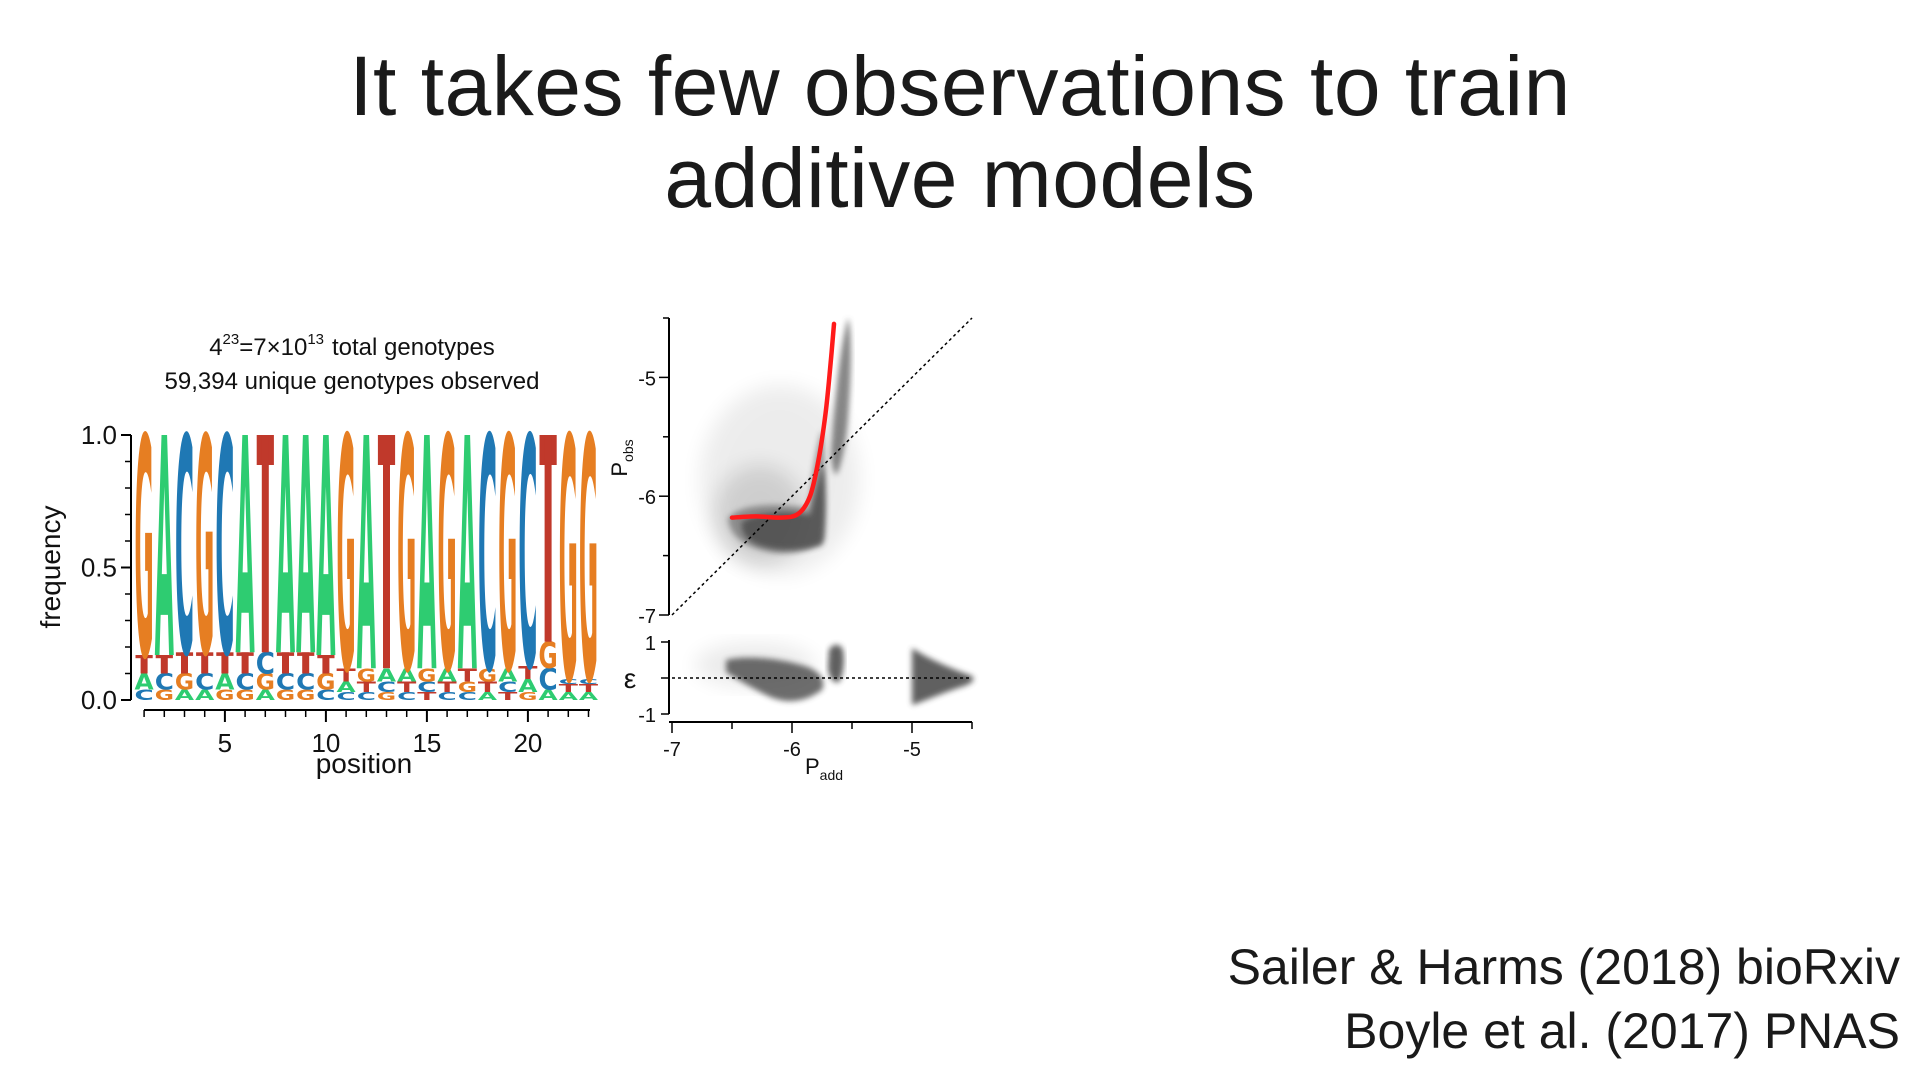 The image size is (1920, 1080). Describe the element at coordinates (106, 567) in the screenshot. I see `logo-y-ticks: 0.0 0.5 1.0` at that location.